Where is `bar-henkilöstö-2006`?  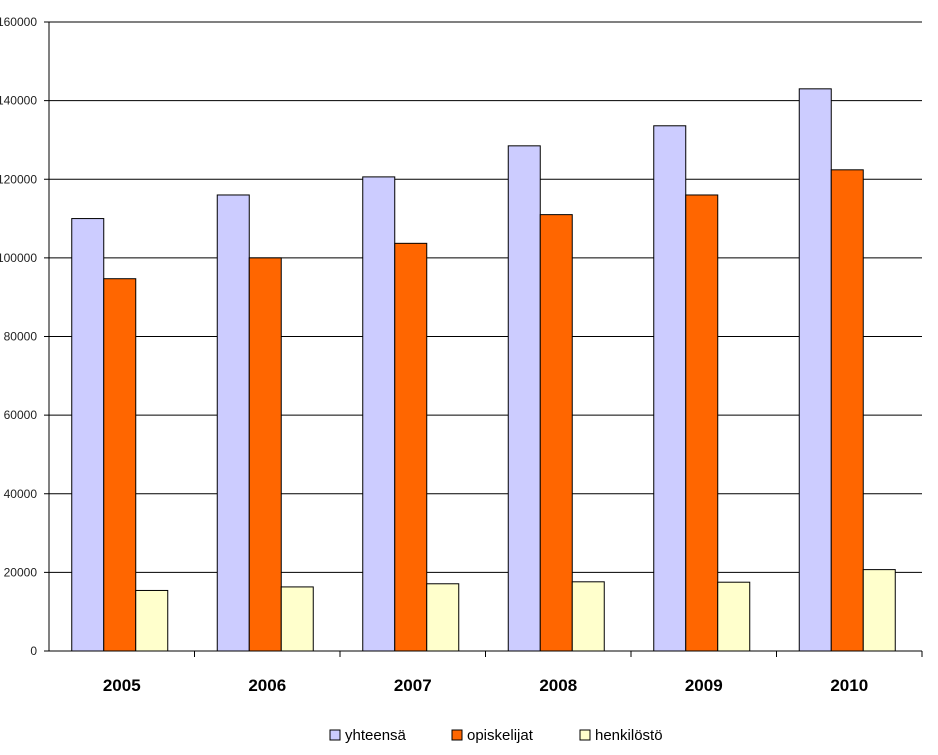 bar-henkilöstö-2006 is located at coordinates (297, 619).